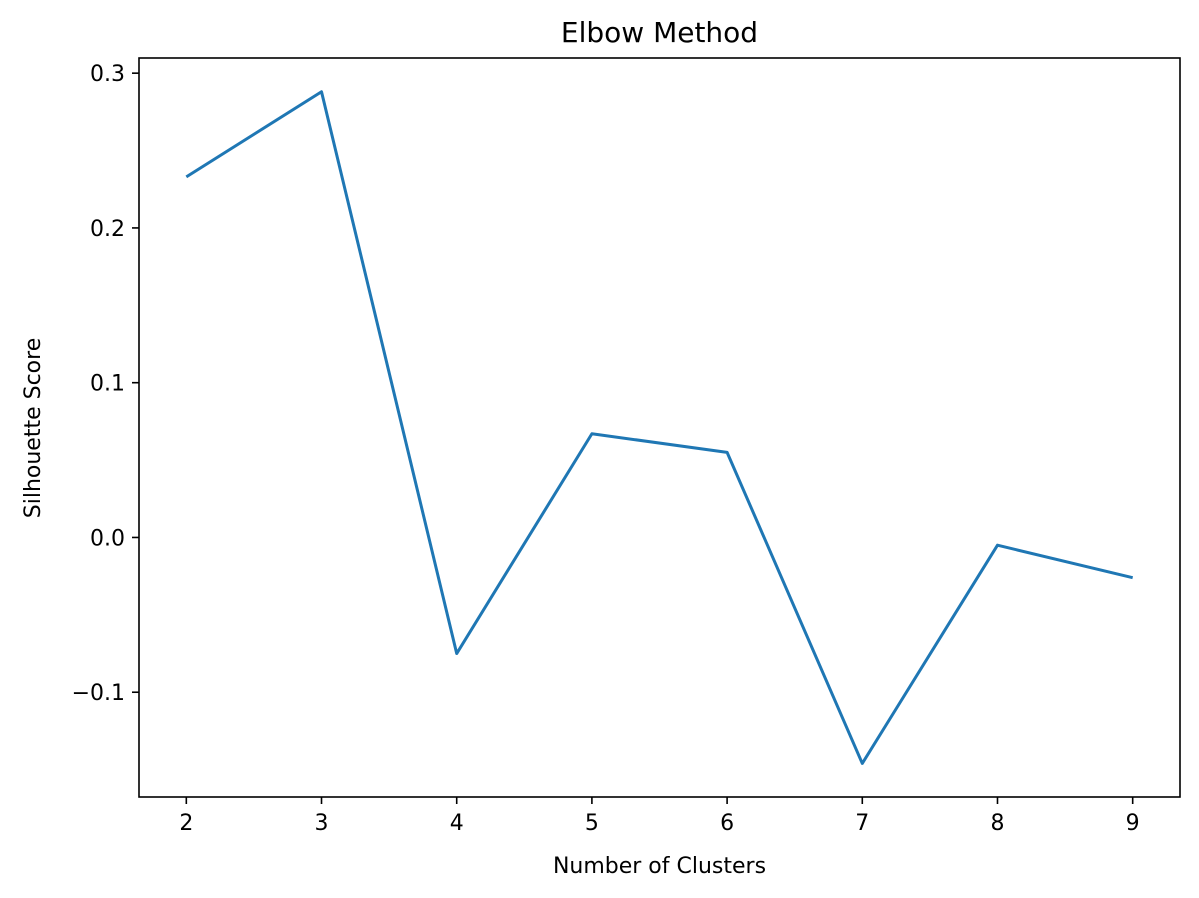  What do you see at coordinates (1133, 823) in the screenshot?
I see `x-tick-label: 9` at bounding box center [1133, 823].